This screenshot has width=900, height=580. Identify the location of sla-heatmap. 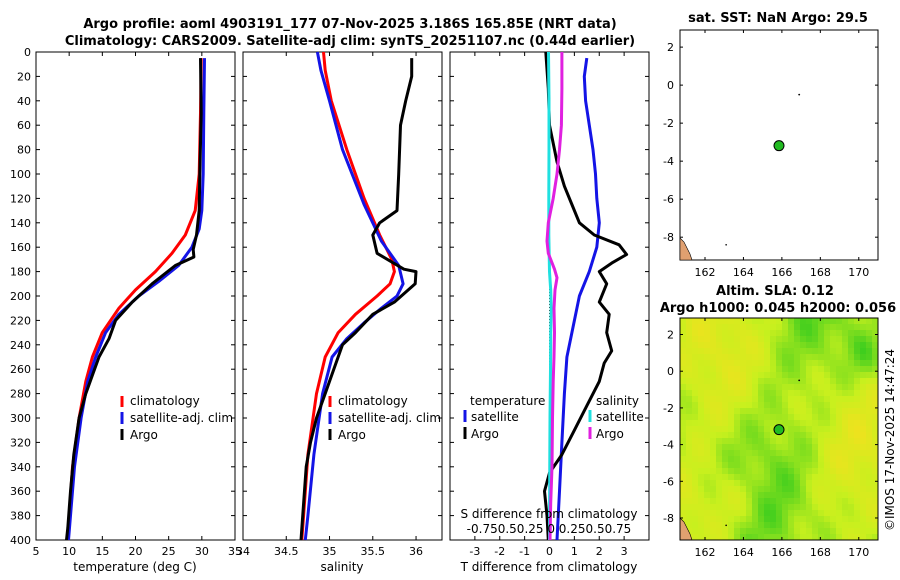
(779, 429).